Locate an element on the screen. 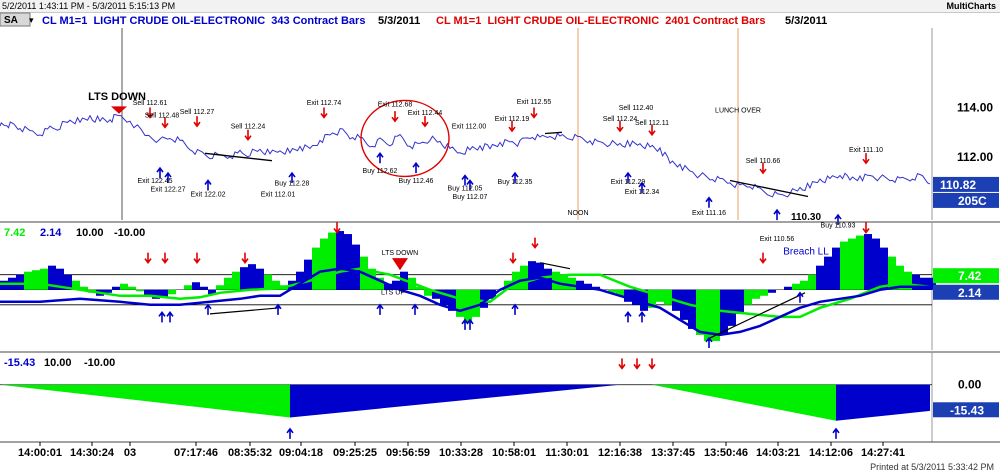  sa-button is located at coordinates (15, 19).